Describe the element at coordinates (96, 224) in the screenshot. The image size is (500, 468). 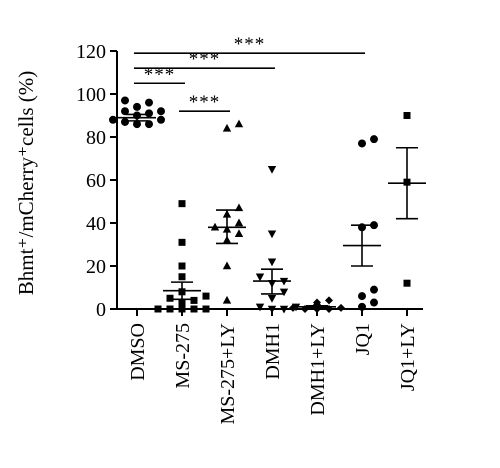
I see `y-tick-label: 40` at that location.